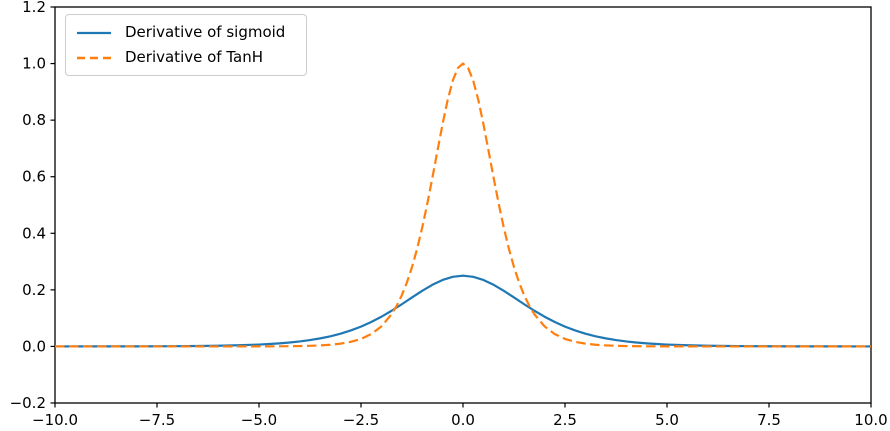 This screenshot has height=431, width=890. I want to click on y-tick-label: 0.8, so click(34, 120).